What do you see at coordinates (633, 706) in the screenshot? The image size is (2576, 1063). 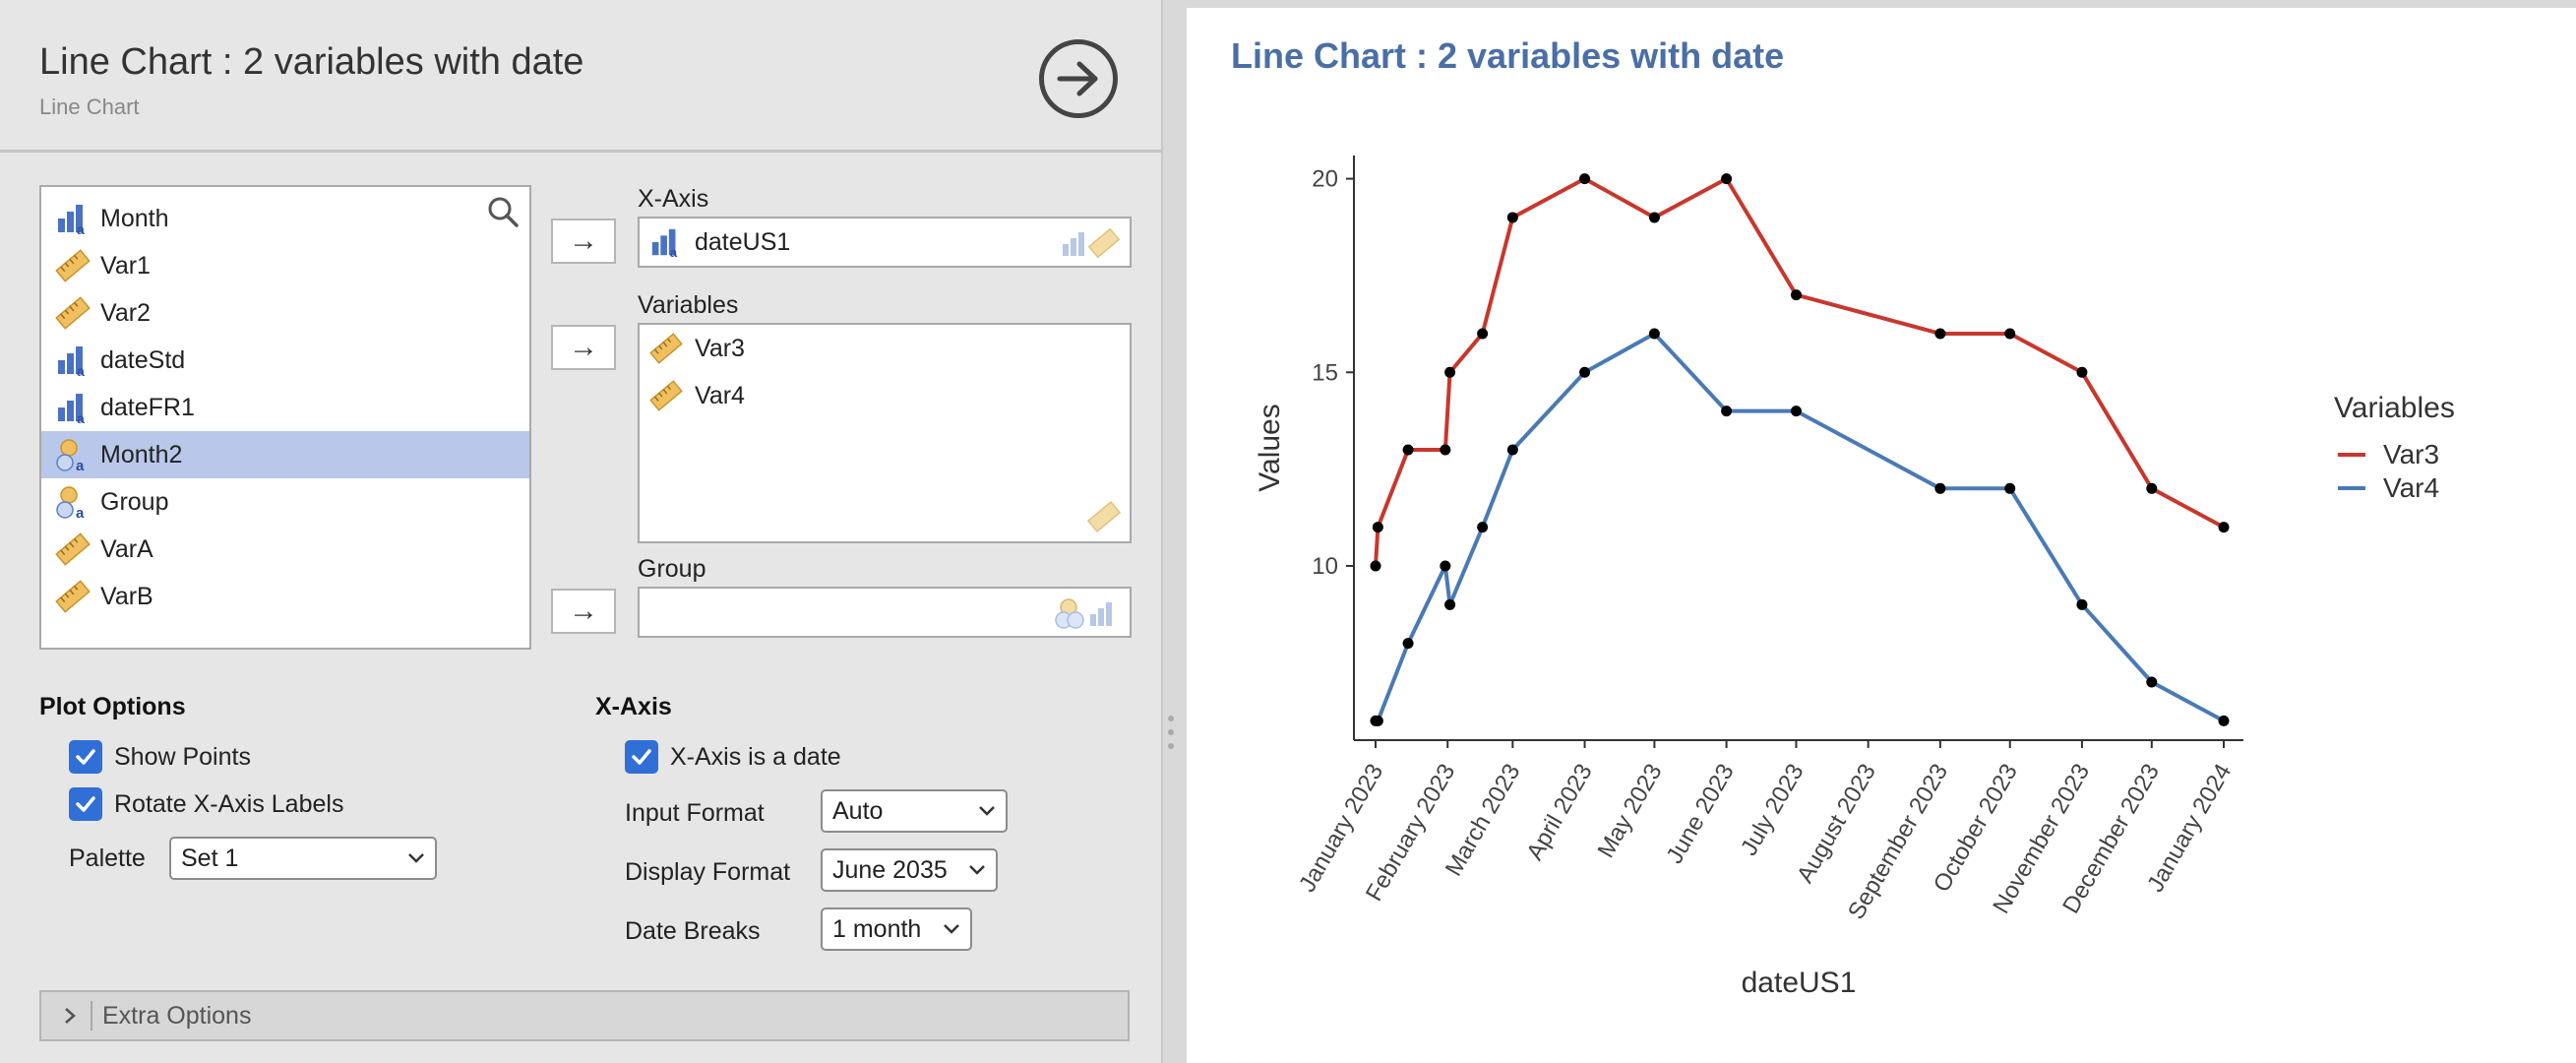 I see `xaxis-options-heading: X-Axis` at bounding box center [633, 706].